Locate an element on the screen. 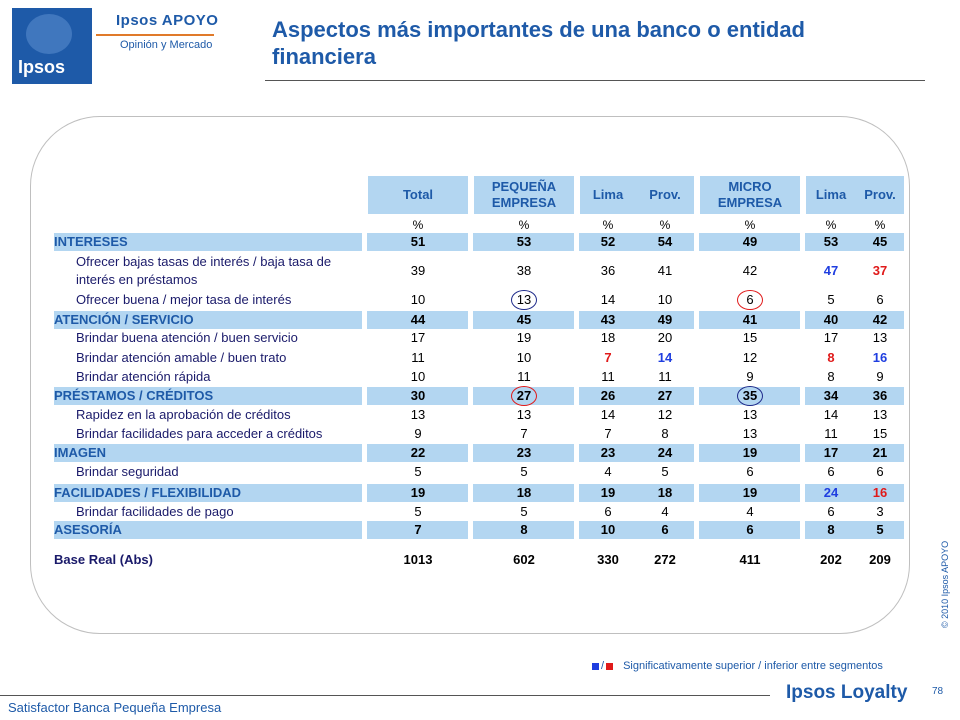  category-row: INTERESES 51 53 52 54 49 53 45 is located at coordinates (479, 242).